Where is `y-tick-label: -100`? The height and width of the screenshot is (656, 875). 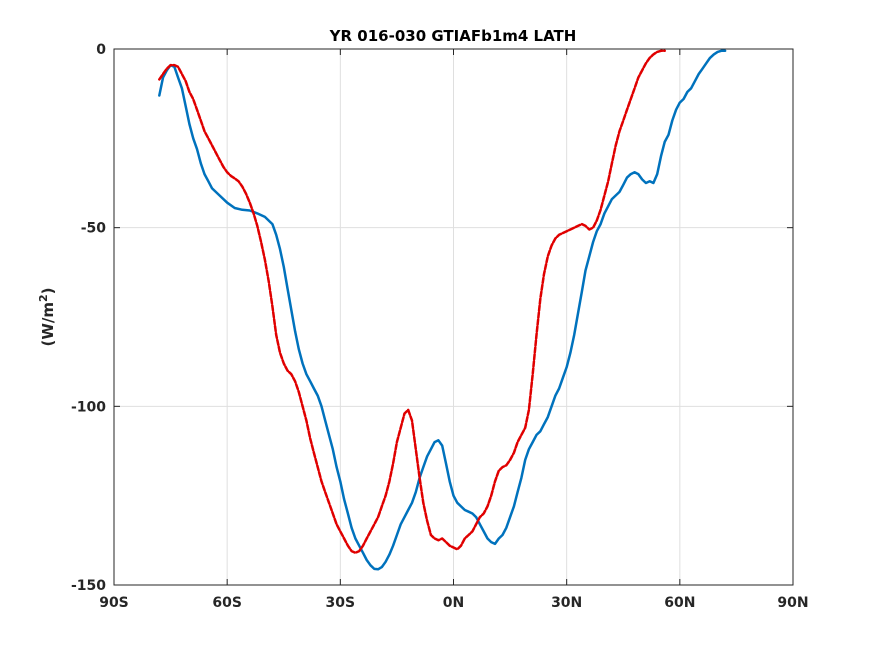 y-tick-label: -100 is located at coordinates (88, 407).